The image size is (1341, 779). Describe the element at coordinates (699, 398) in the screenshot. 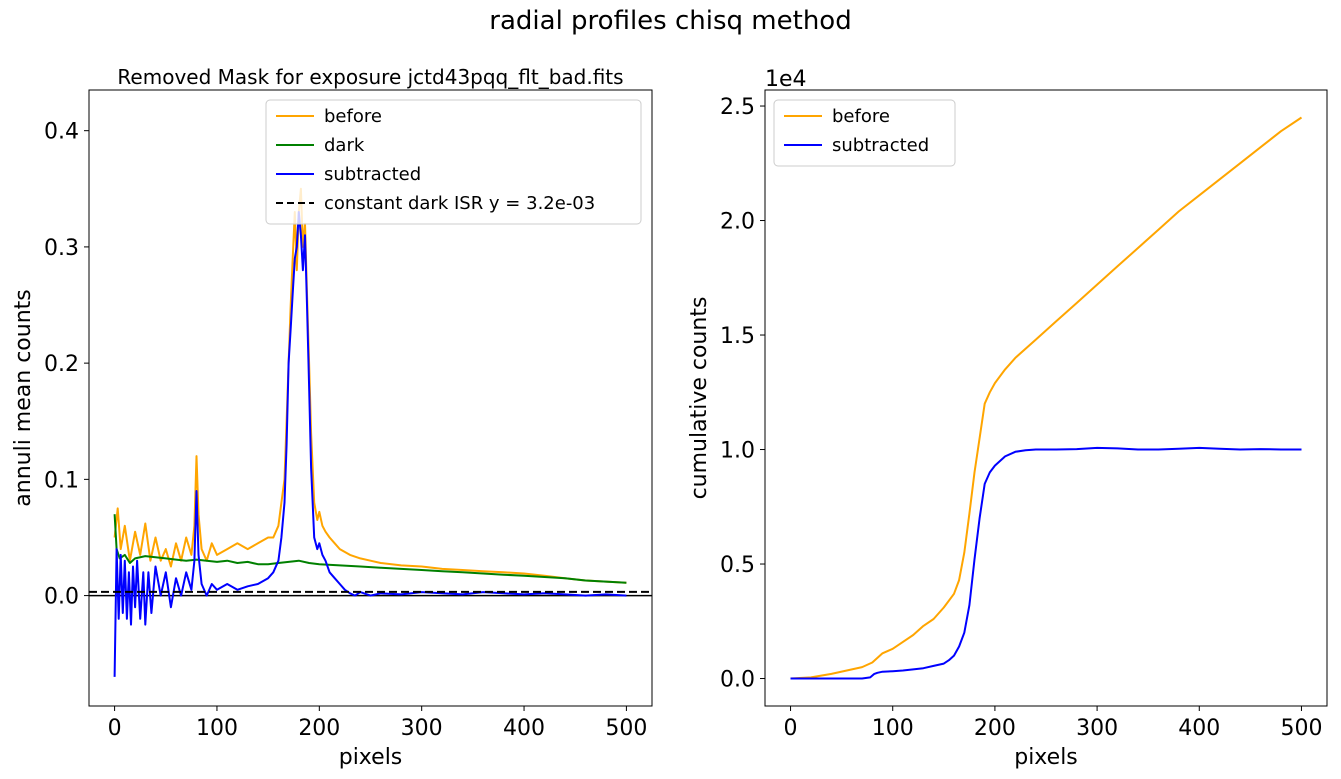

I see `y-axis-label: cumulative counts` at that location.